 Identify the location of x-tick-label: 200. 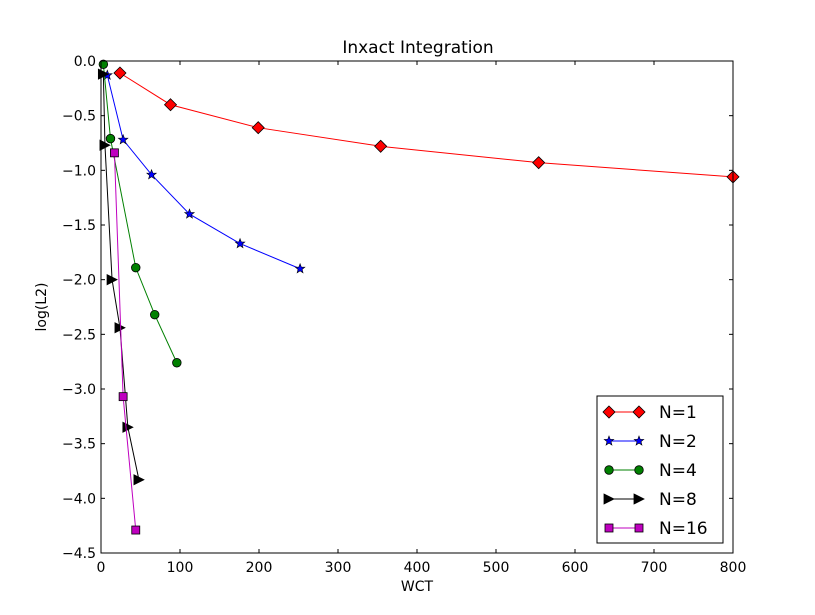
(259, 568).